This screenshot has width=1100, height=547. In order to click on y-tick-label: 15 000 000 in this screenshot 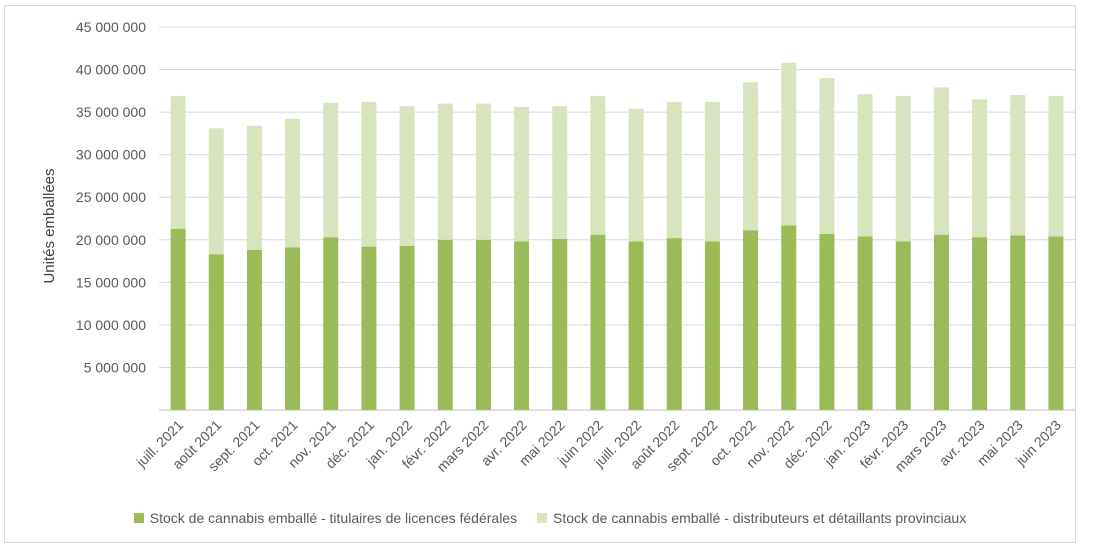, I will do `click(111, 282)`.